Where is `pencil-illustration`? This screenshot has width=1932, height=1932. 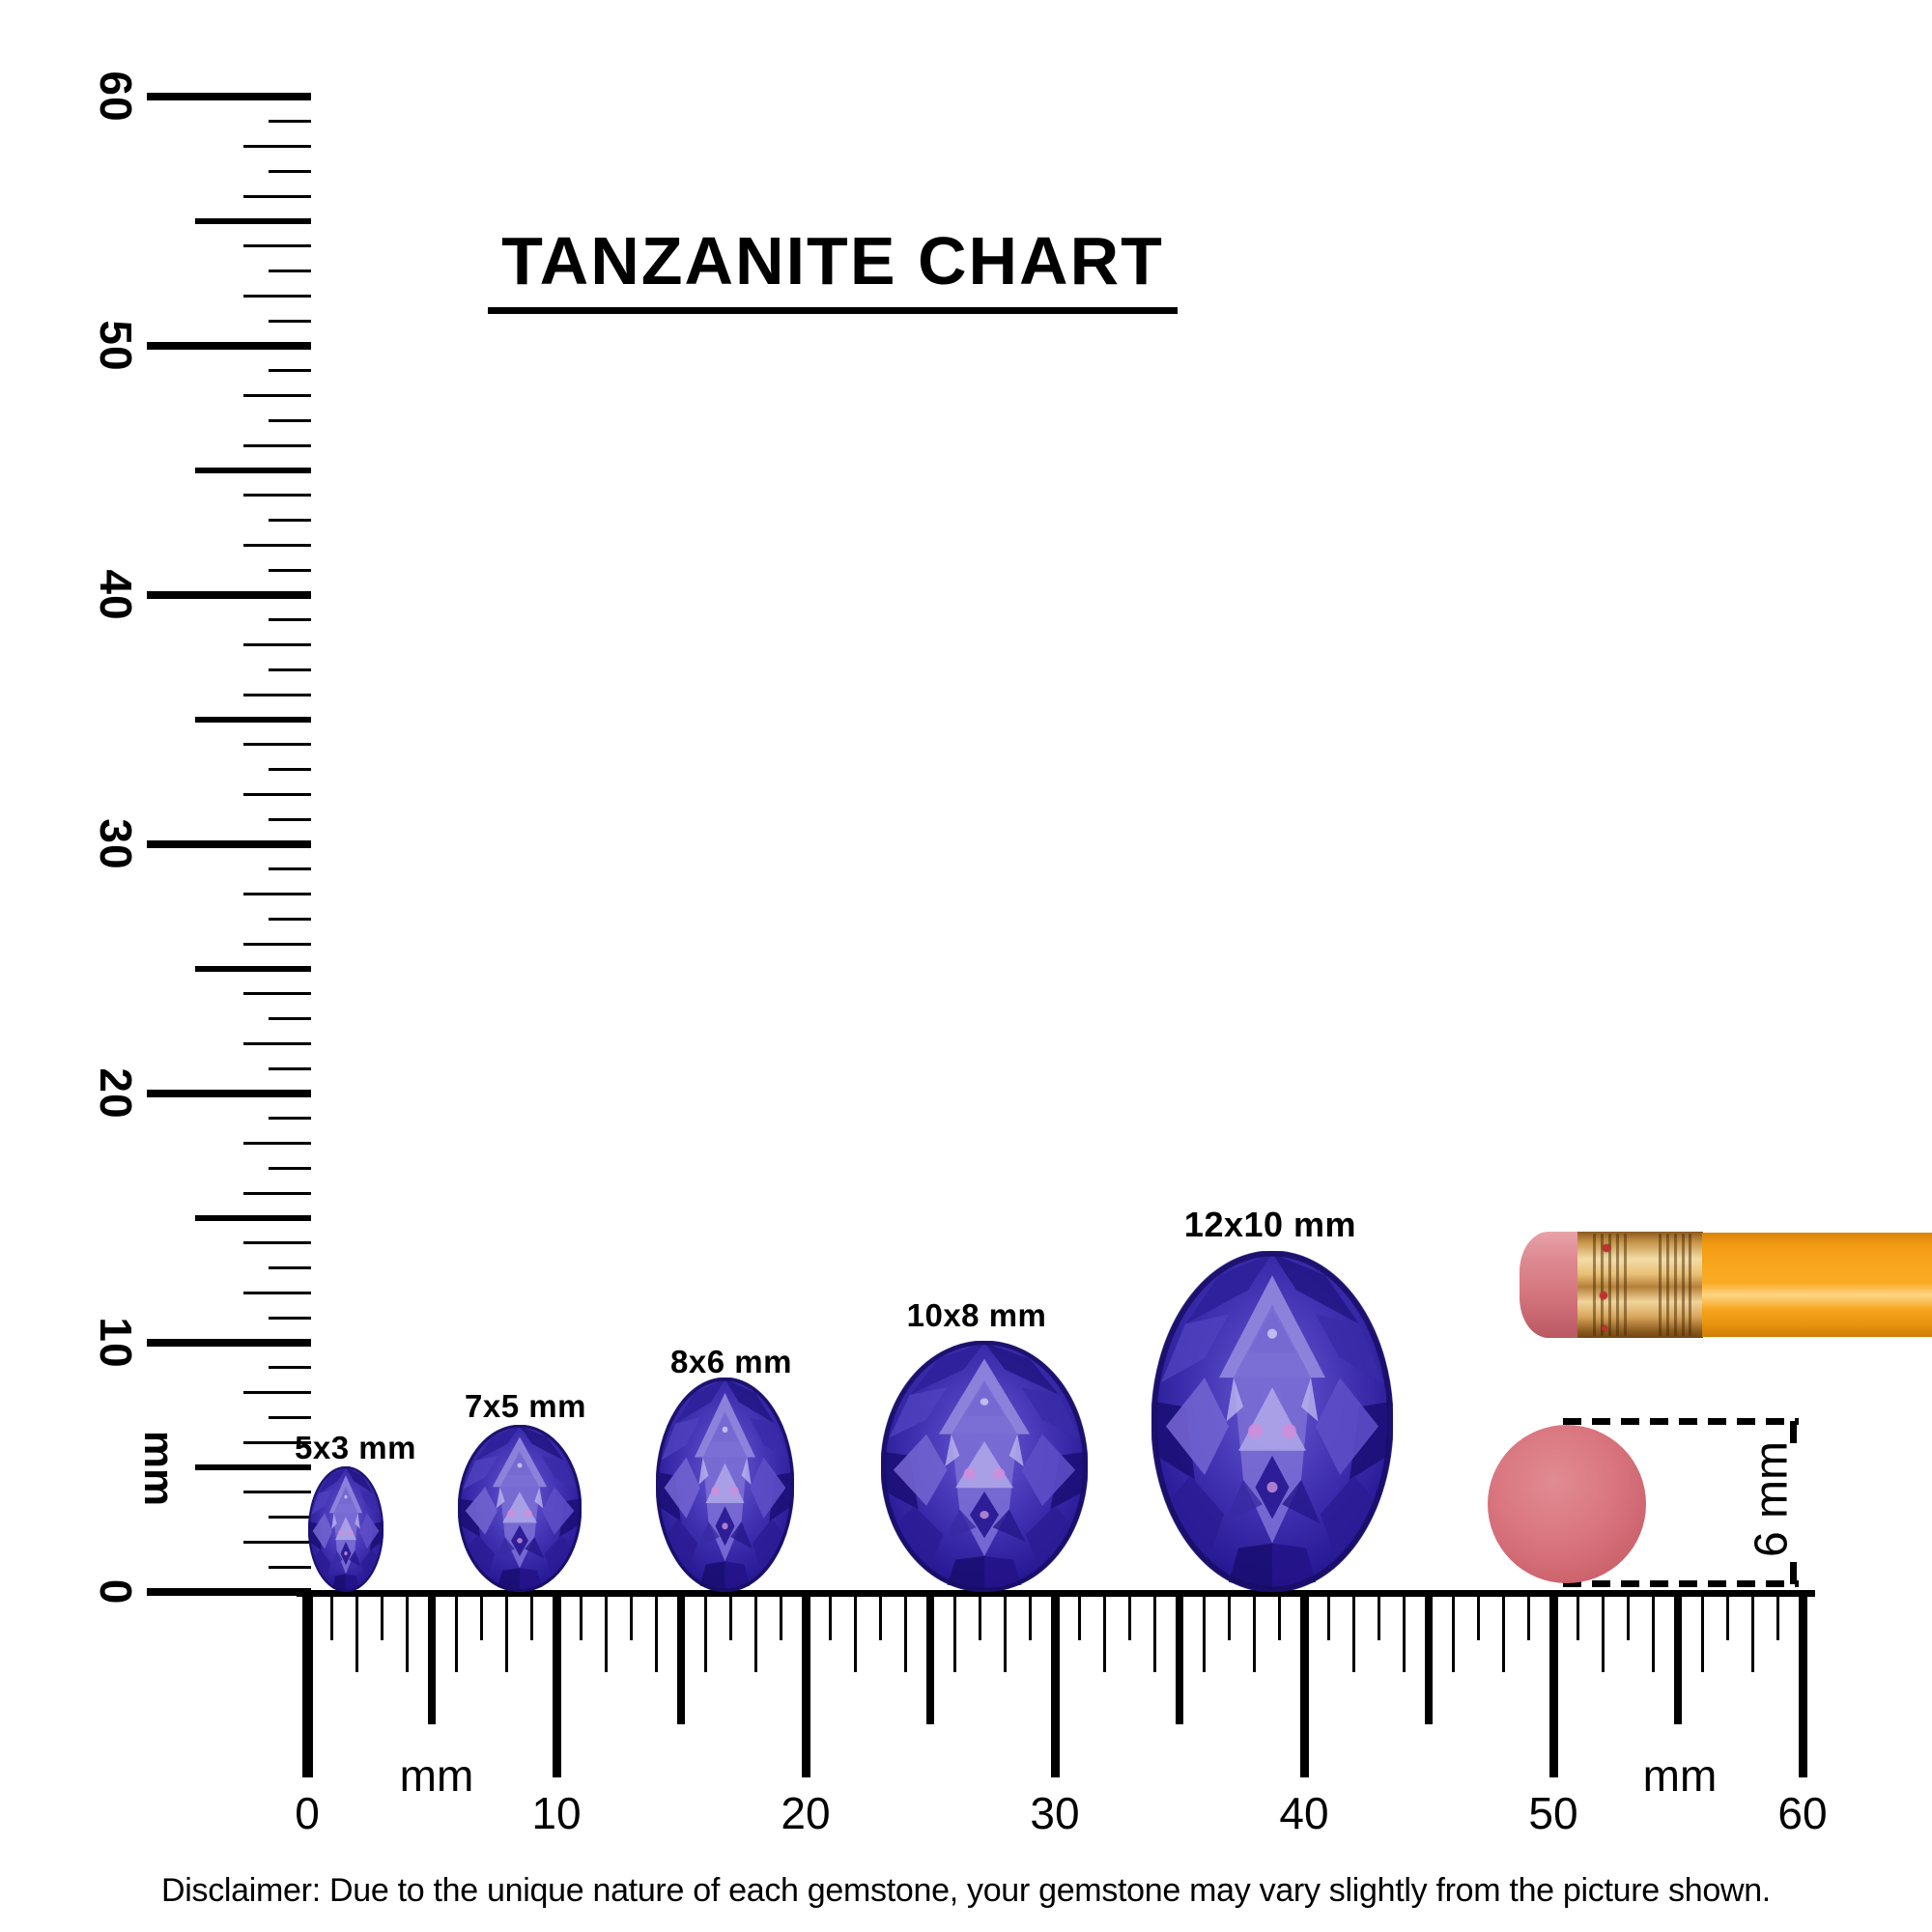 pencil-illustration is located at coordinates (1726, 1285).